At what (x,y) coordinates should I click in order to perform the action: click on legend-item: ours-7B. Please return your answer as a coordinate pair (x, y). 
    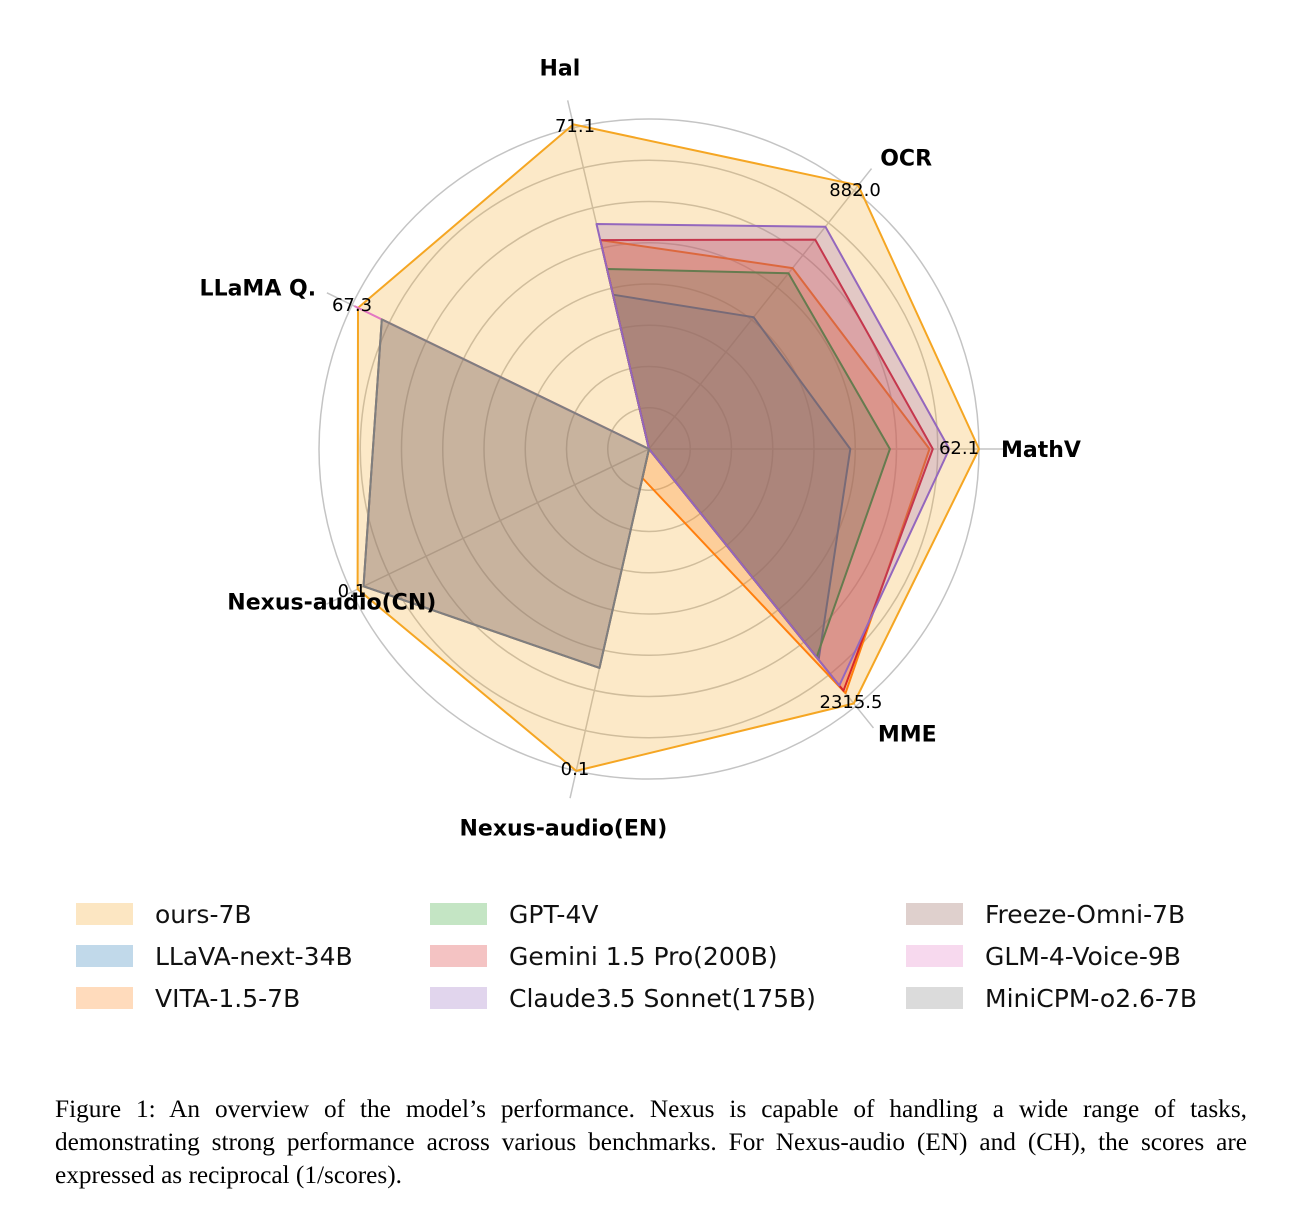
    Looking at the image, I should click on (164, 914).